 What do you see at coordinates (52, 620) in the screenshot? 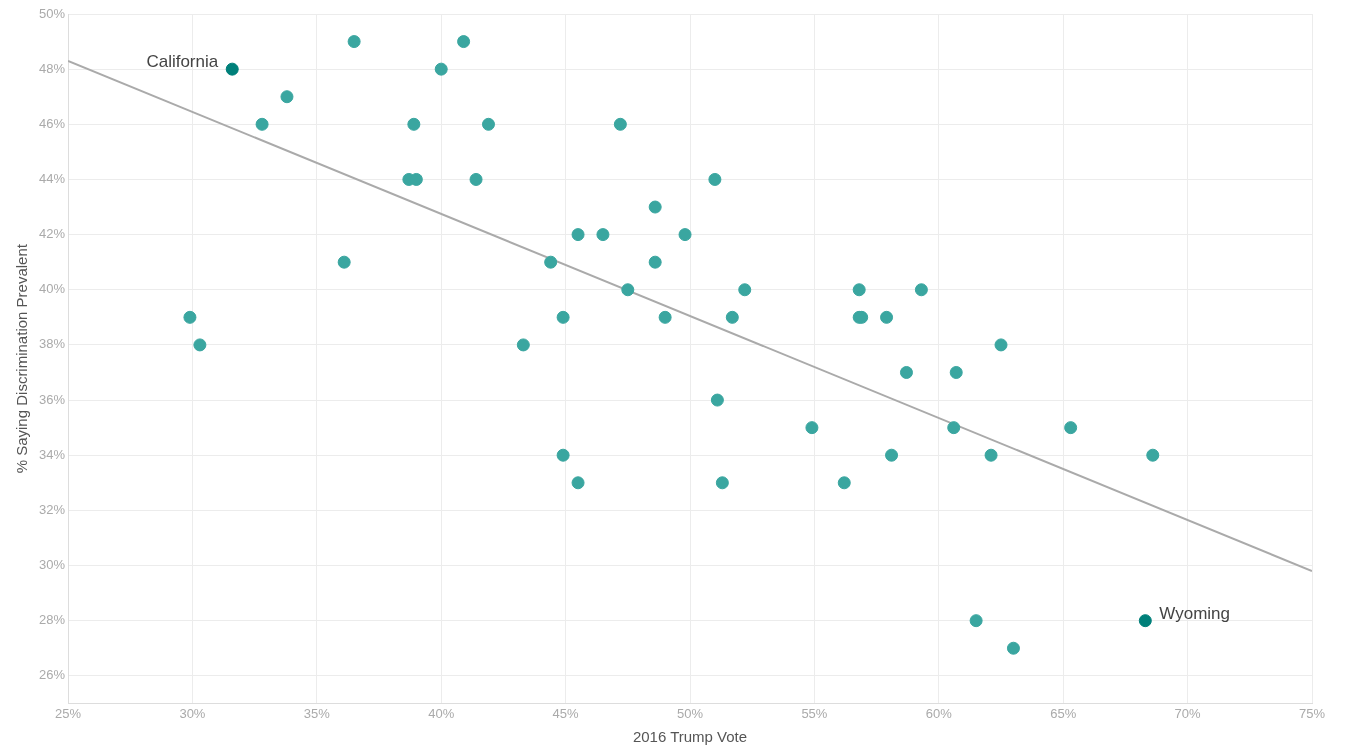
I see `y-tick-label: 28%` at bounding box center [52, 620].